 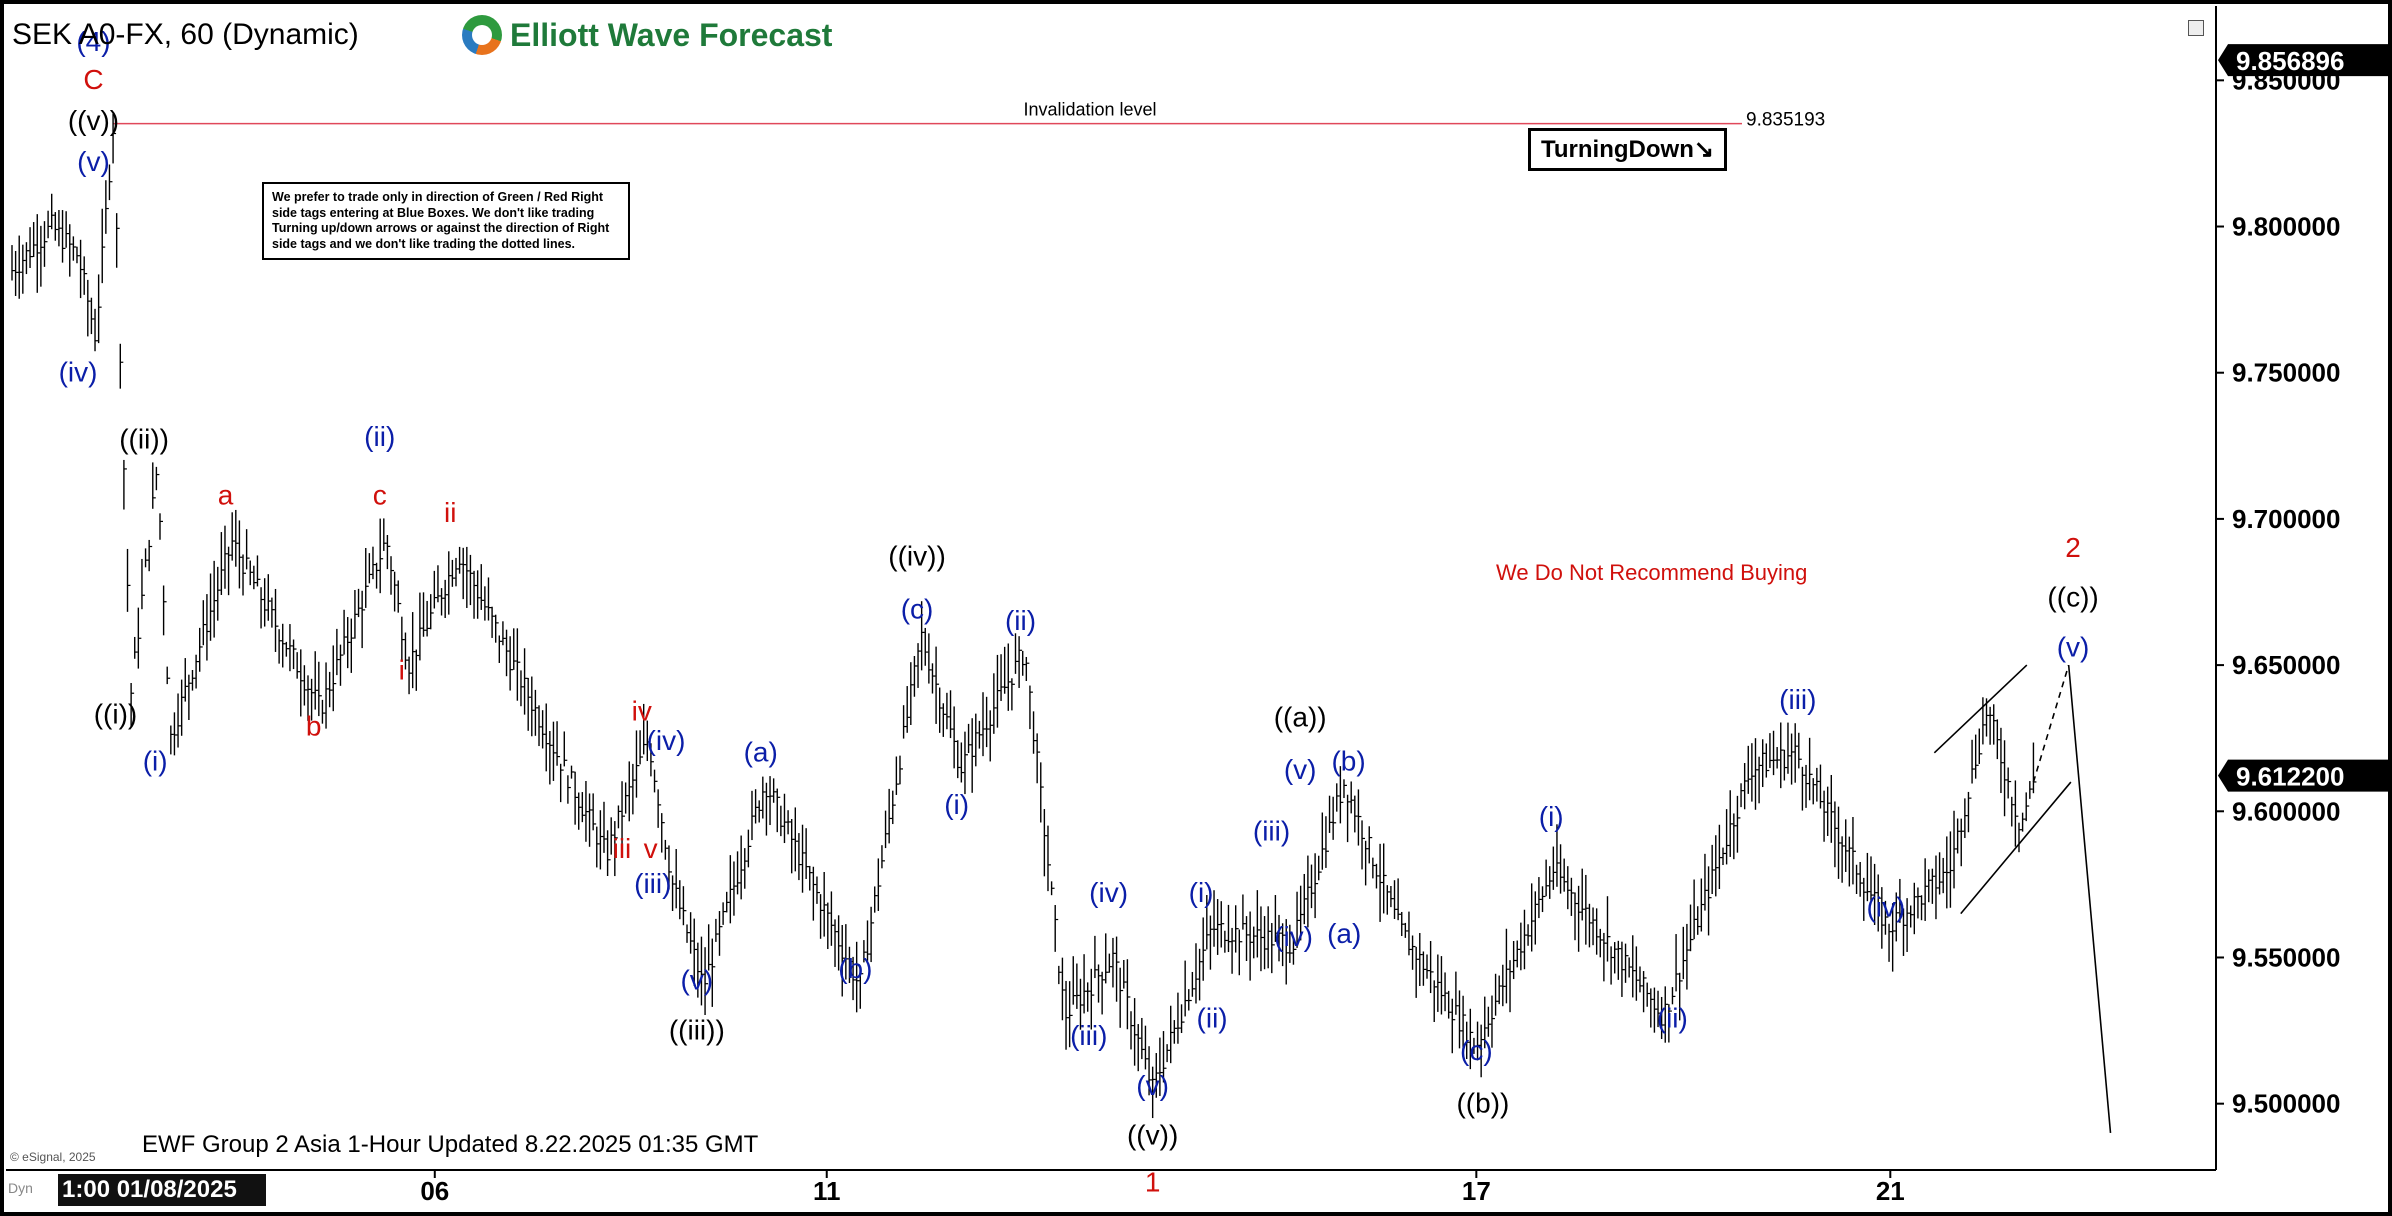 I want to click on wave-label: a, so click(x=226, y=494).